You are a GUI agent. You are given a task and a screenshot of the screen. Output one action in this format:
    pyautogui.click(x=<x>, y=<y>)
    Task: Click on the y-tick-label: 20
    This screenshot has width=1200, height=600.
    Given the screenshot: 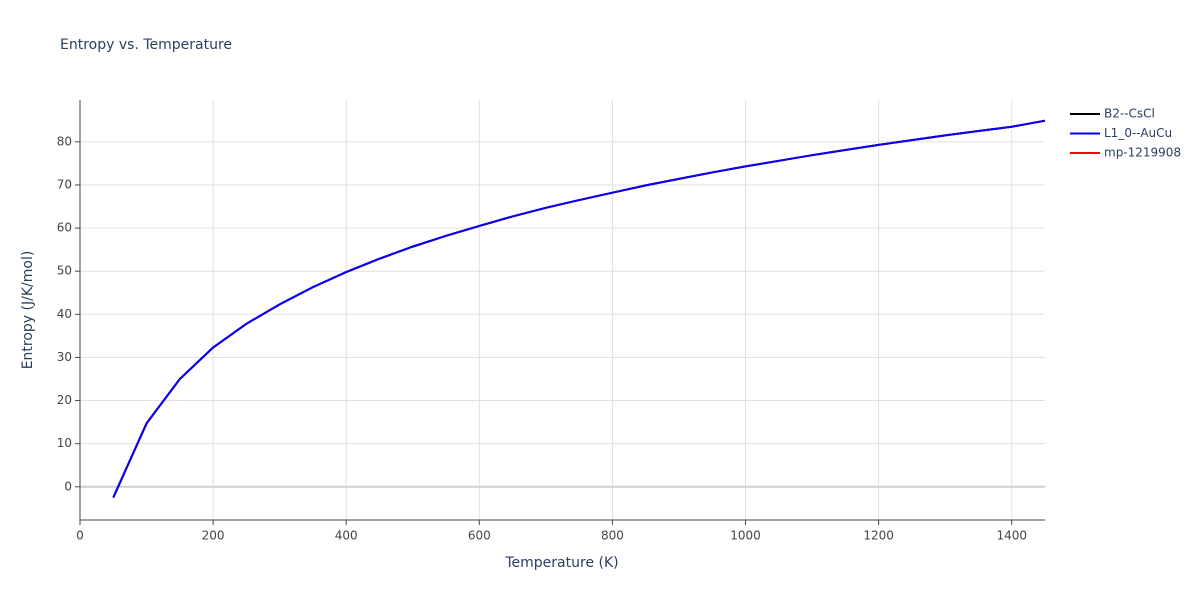 What is the action you would take?
    pyautogui.click(x=64, y=400)
    